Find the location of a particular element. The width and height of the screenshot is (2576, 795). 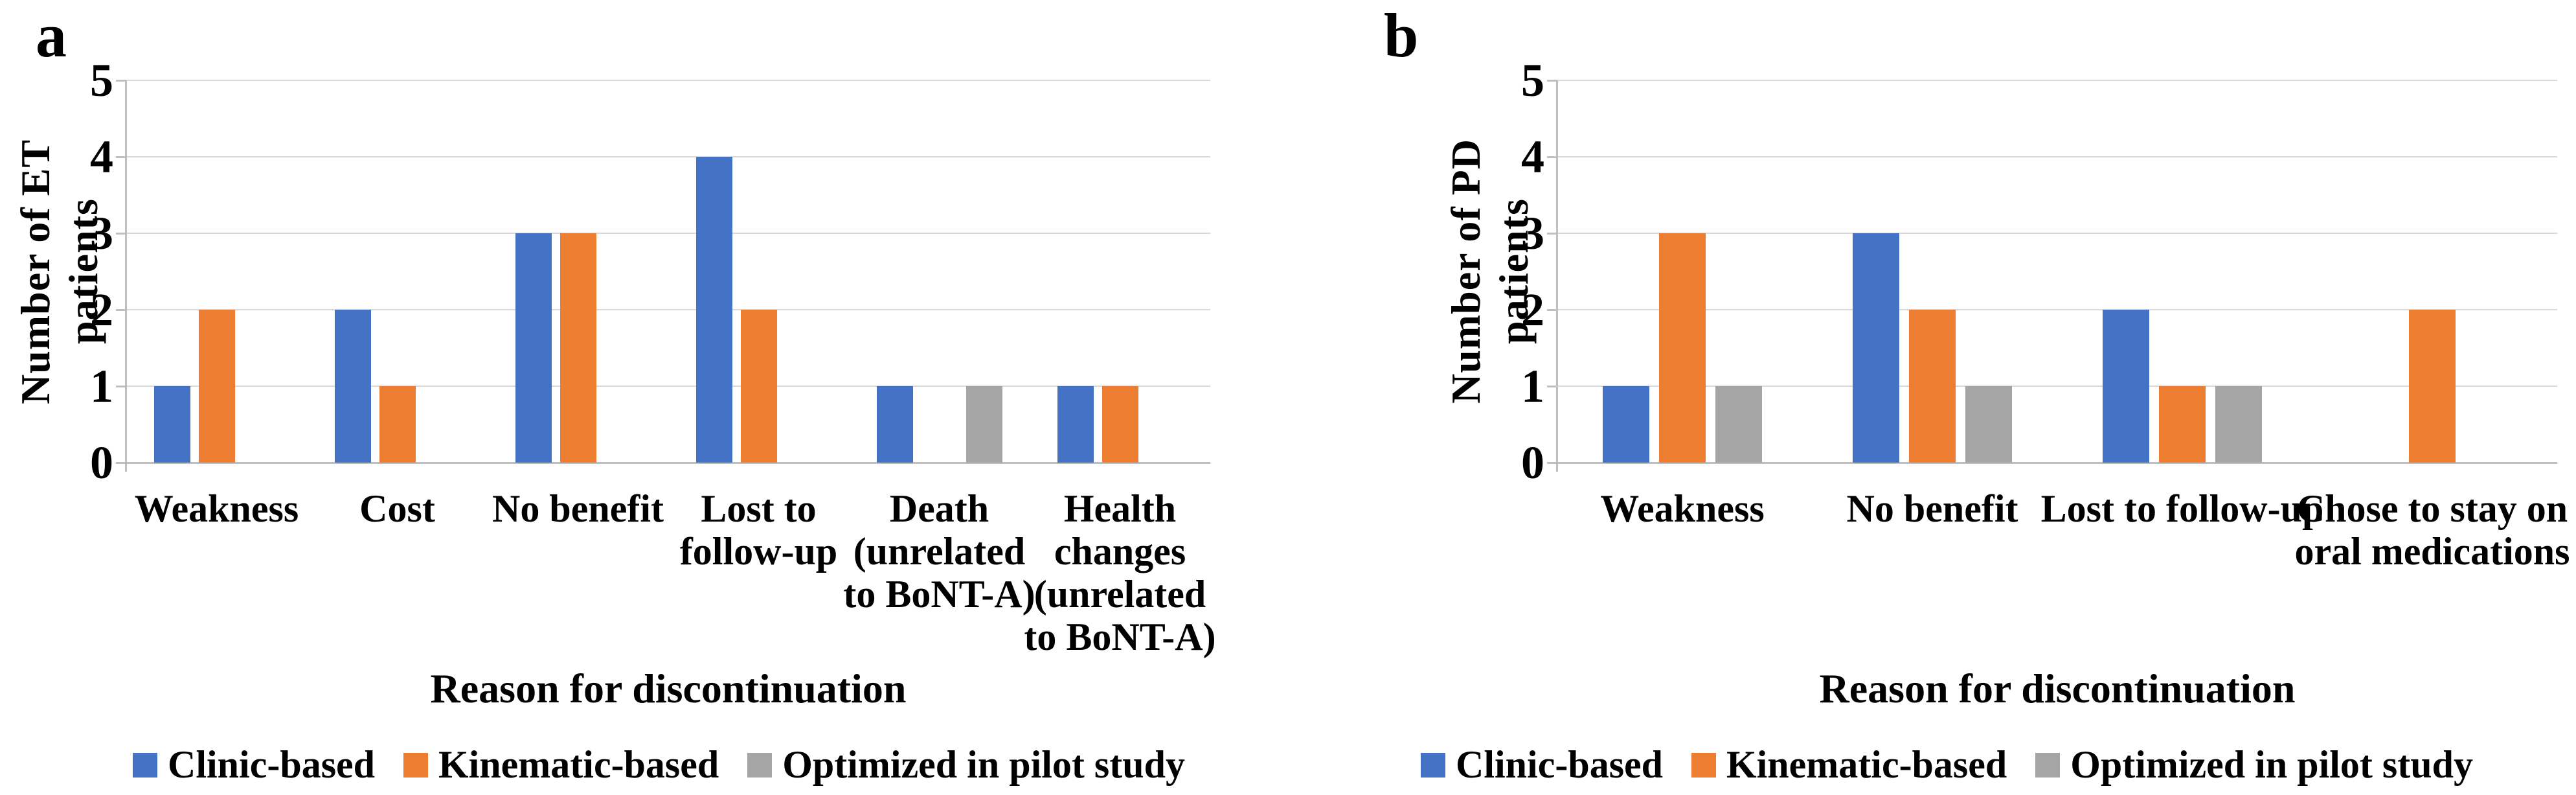

legend-label: Optimized in pilot study is located at coordinates (983, 765).